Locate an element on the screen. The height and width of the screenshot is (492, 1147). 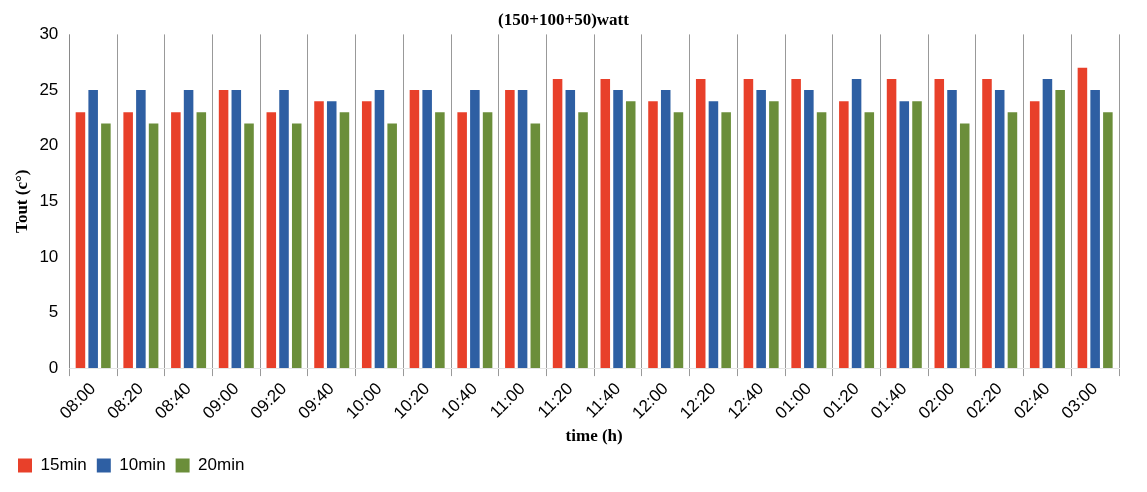
y-axis-title: Tout (c°) is located at coordinates (21, 201).